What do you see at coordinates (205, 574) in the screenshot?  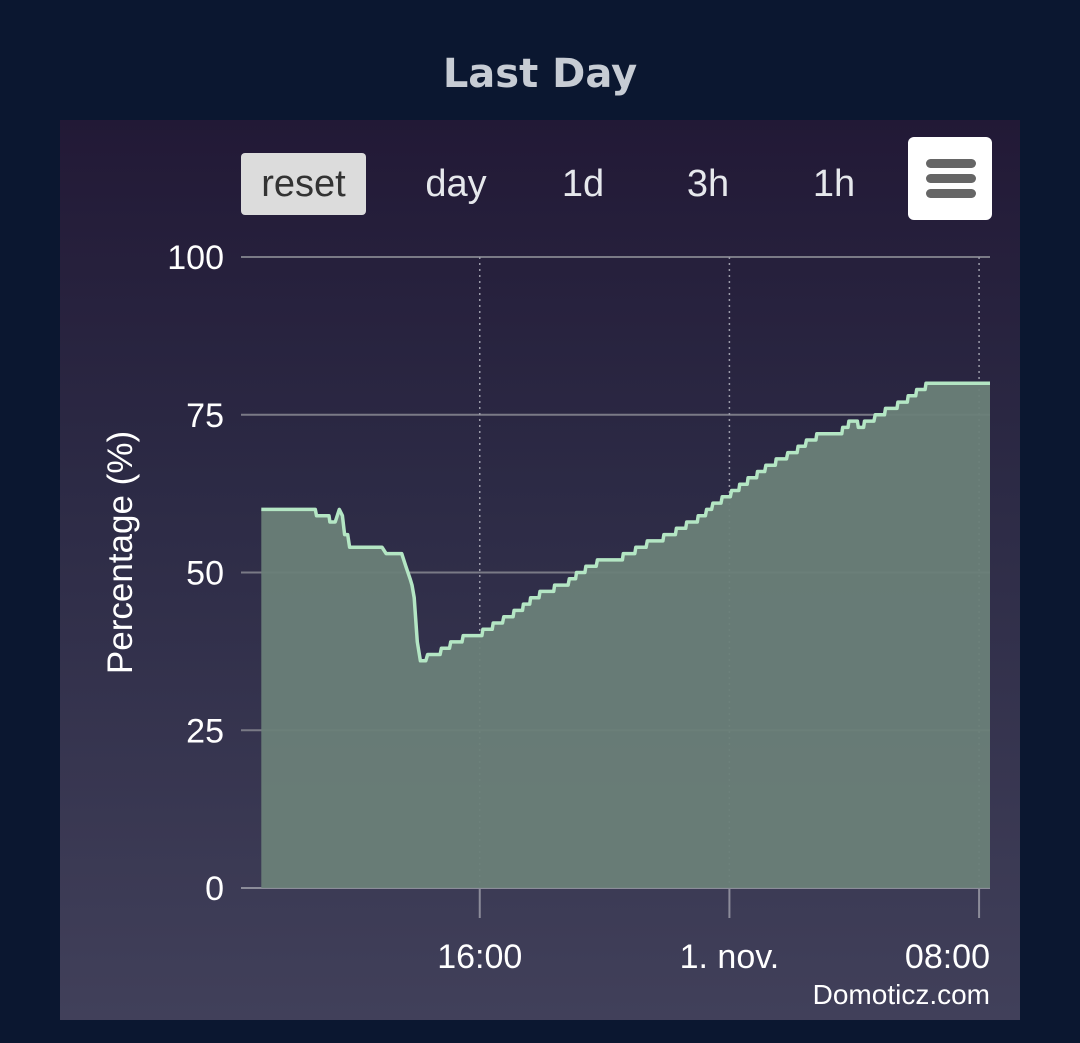 I see `y-tick-label: 50` at bounding box center [205, 574].